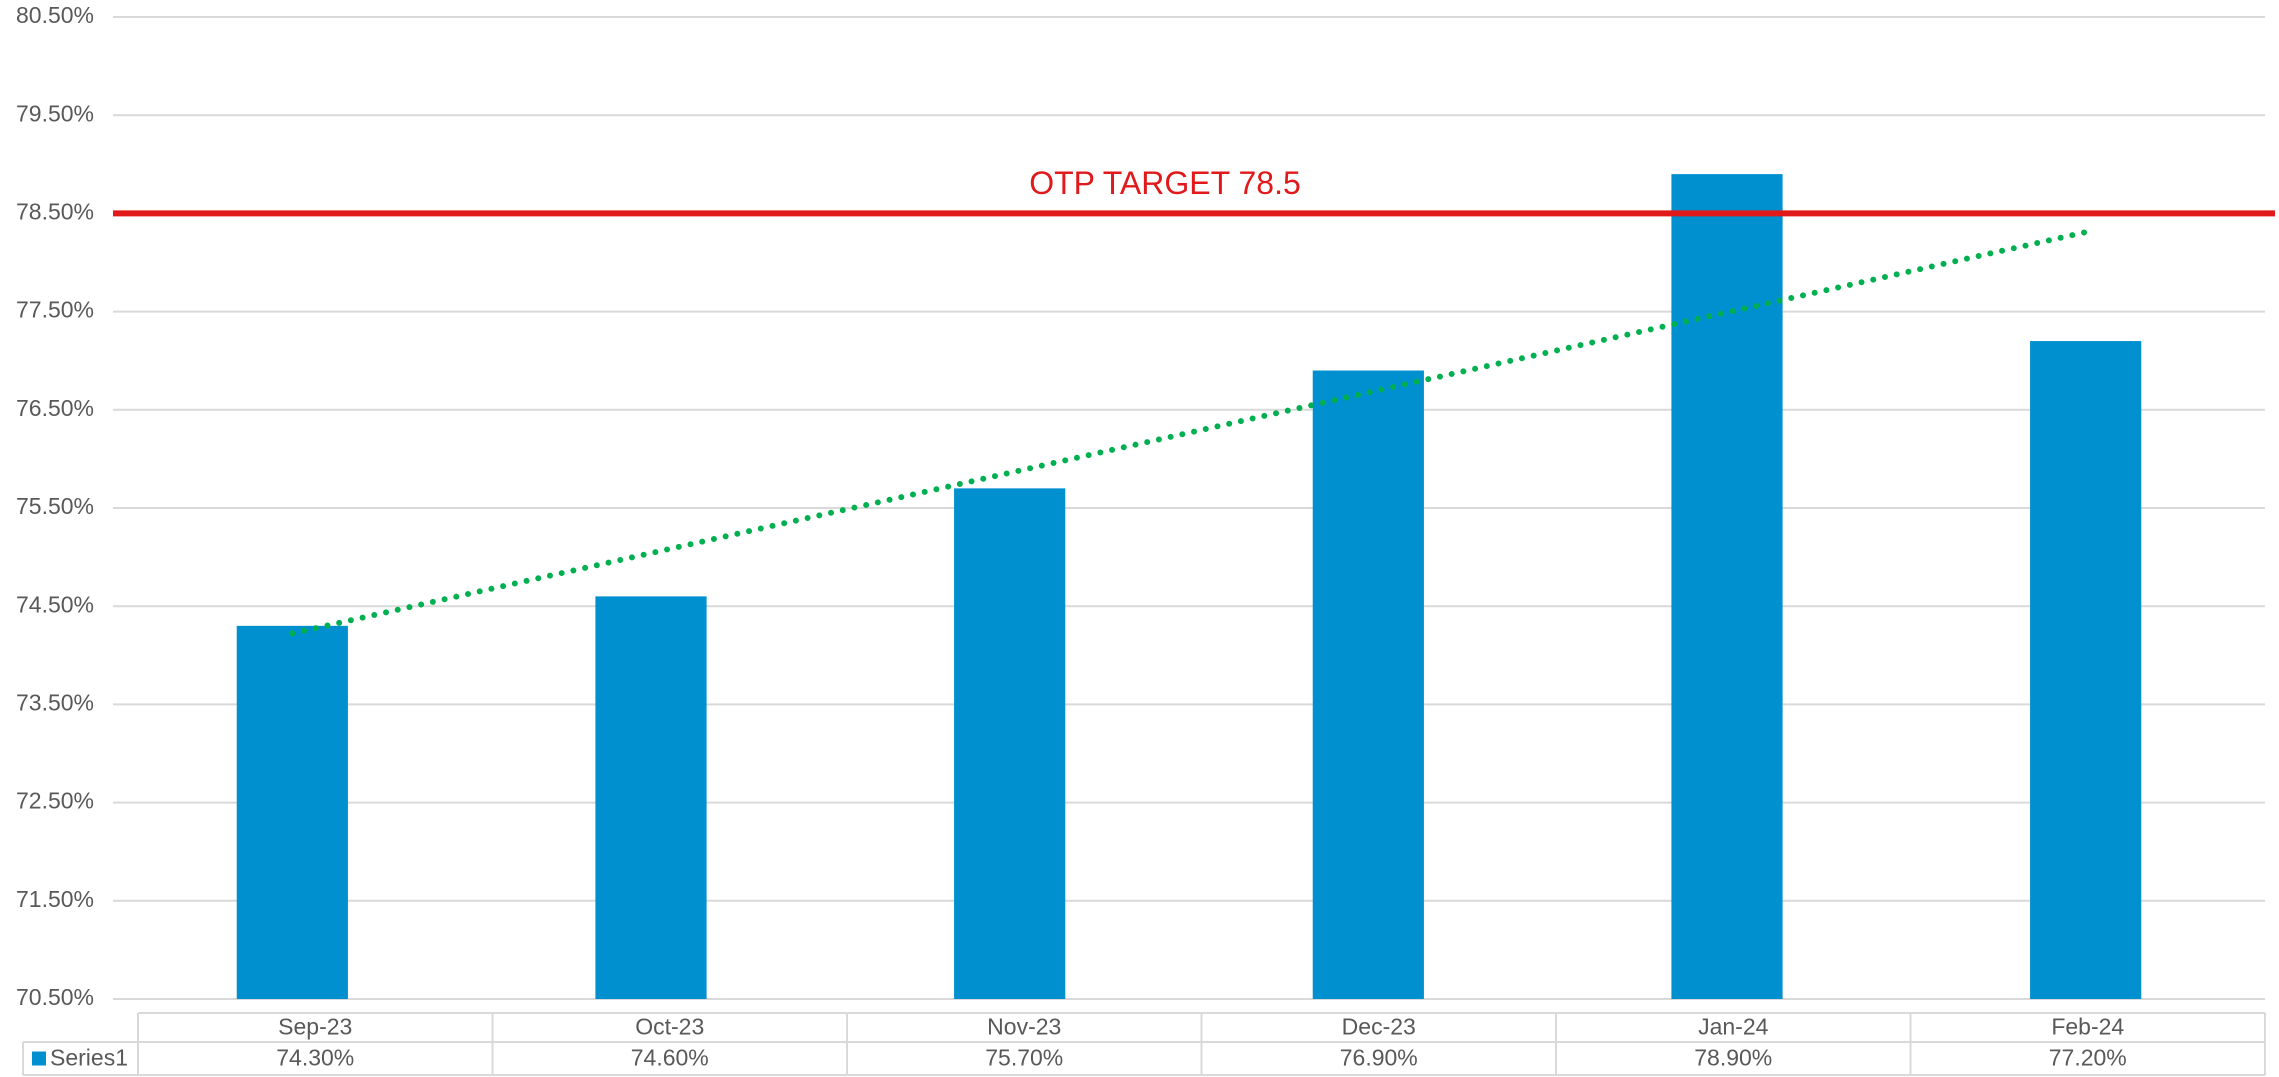 The width and height of the screenshot is (2279, 1077). What do you see at coordinates (55, 801) in the screenshot?
I see `y-tick-label: 72.50%` at bounding box center [55, 801].